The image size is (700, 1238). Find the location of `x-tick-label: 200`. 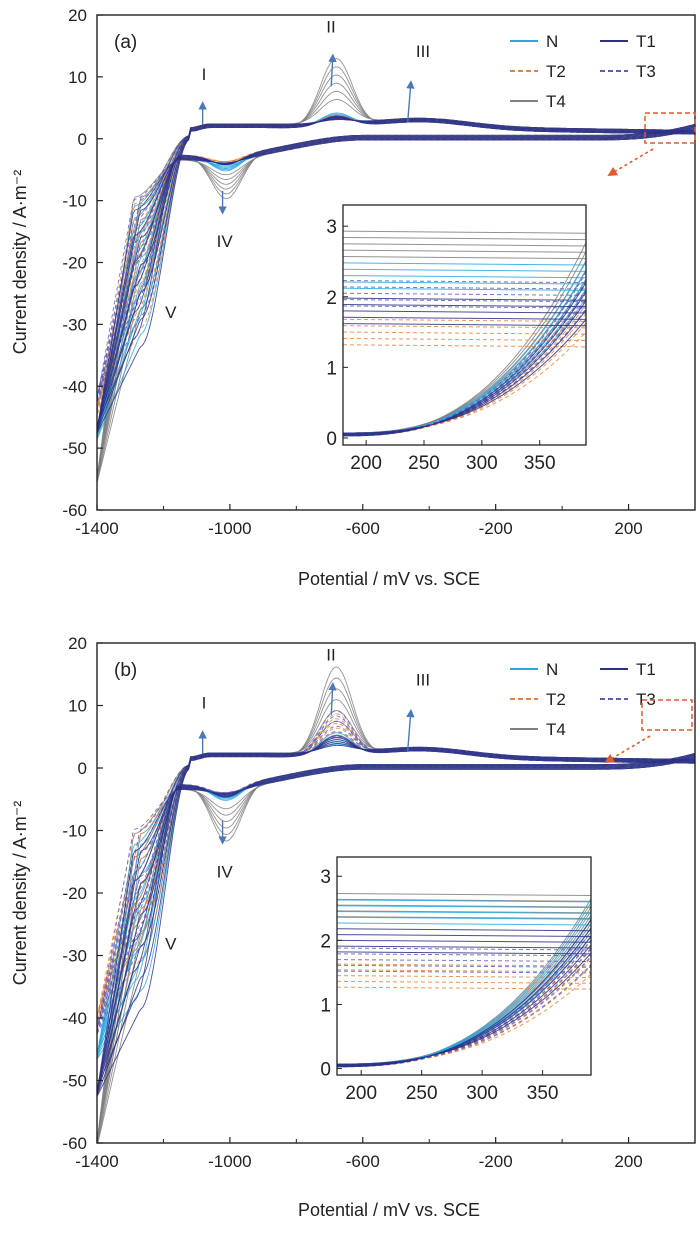

x-tick-label: 200 is located at coordinates (628, 528).